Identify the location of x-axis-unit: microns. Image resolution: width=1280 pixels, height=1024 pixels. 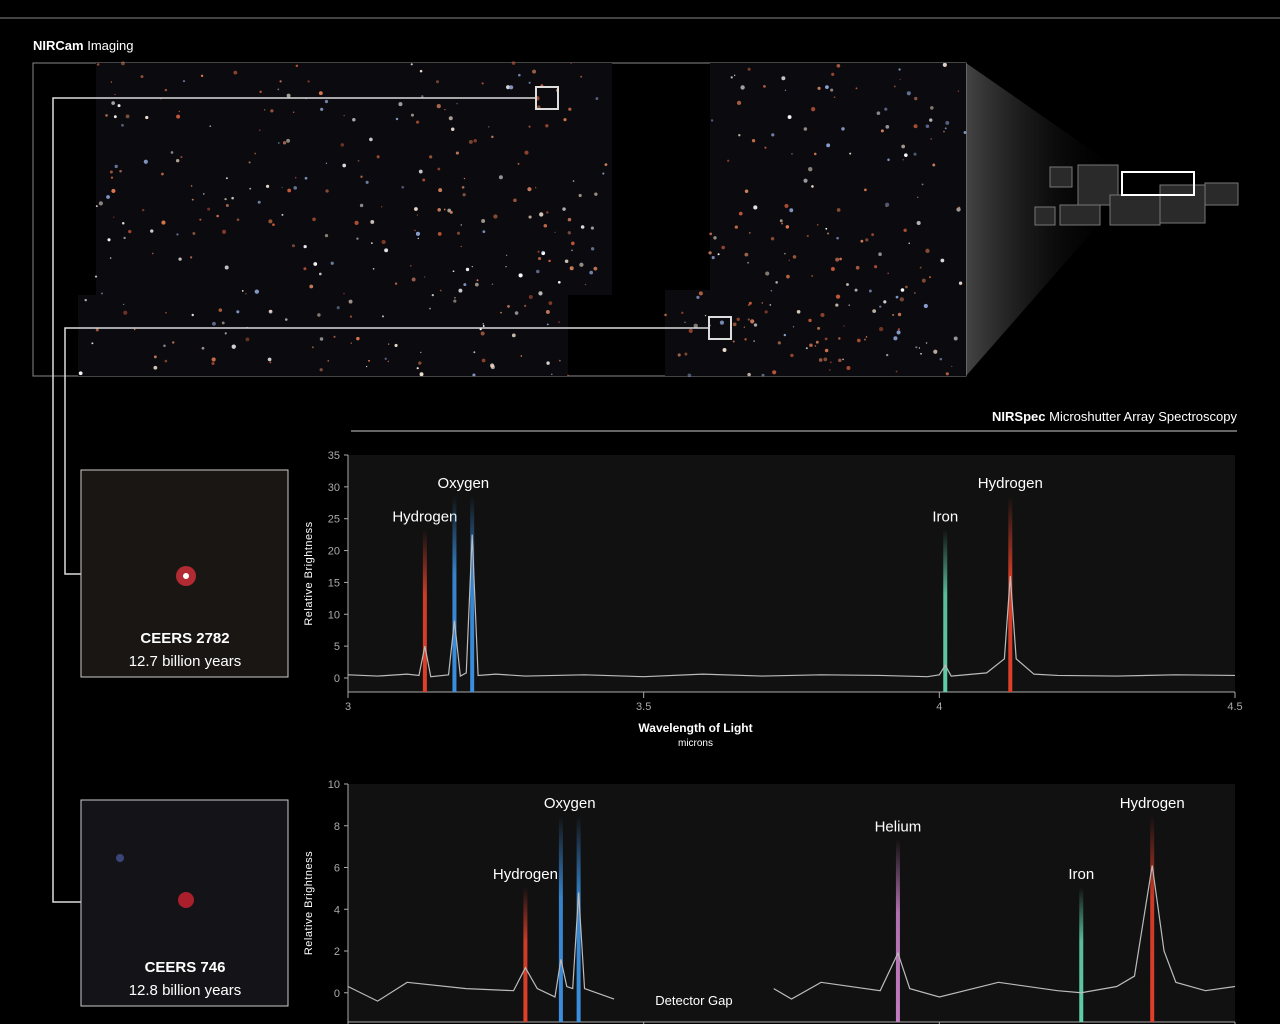
(695, 743).